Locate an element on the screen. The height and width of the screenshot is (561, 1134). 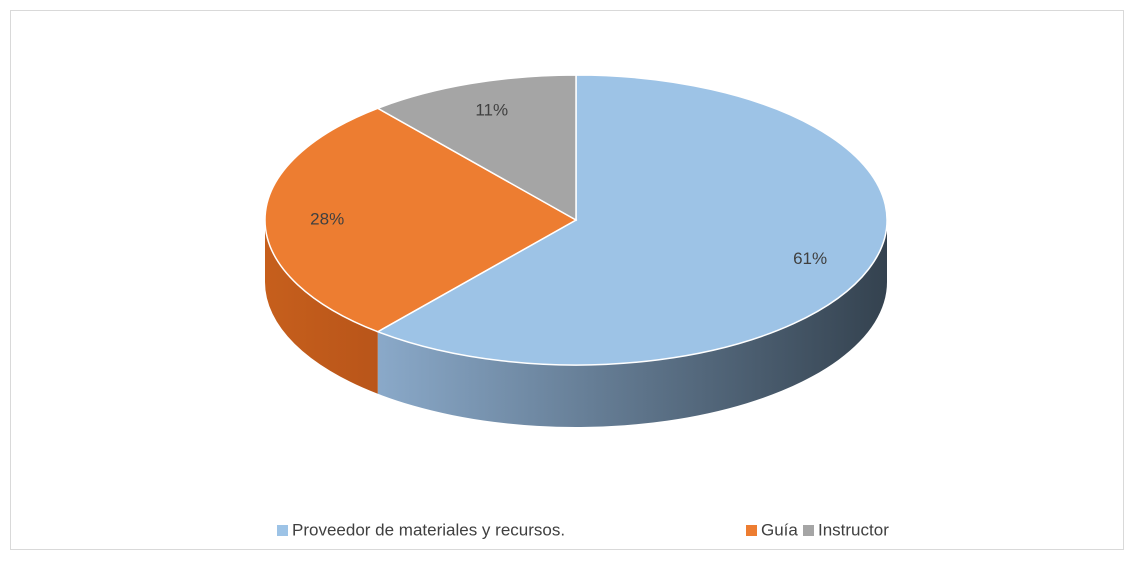
slice-side is located at coordinates (321, 307).